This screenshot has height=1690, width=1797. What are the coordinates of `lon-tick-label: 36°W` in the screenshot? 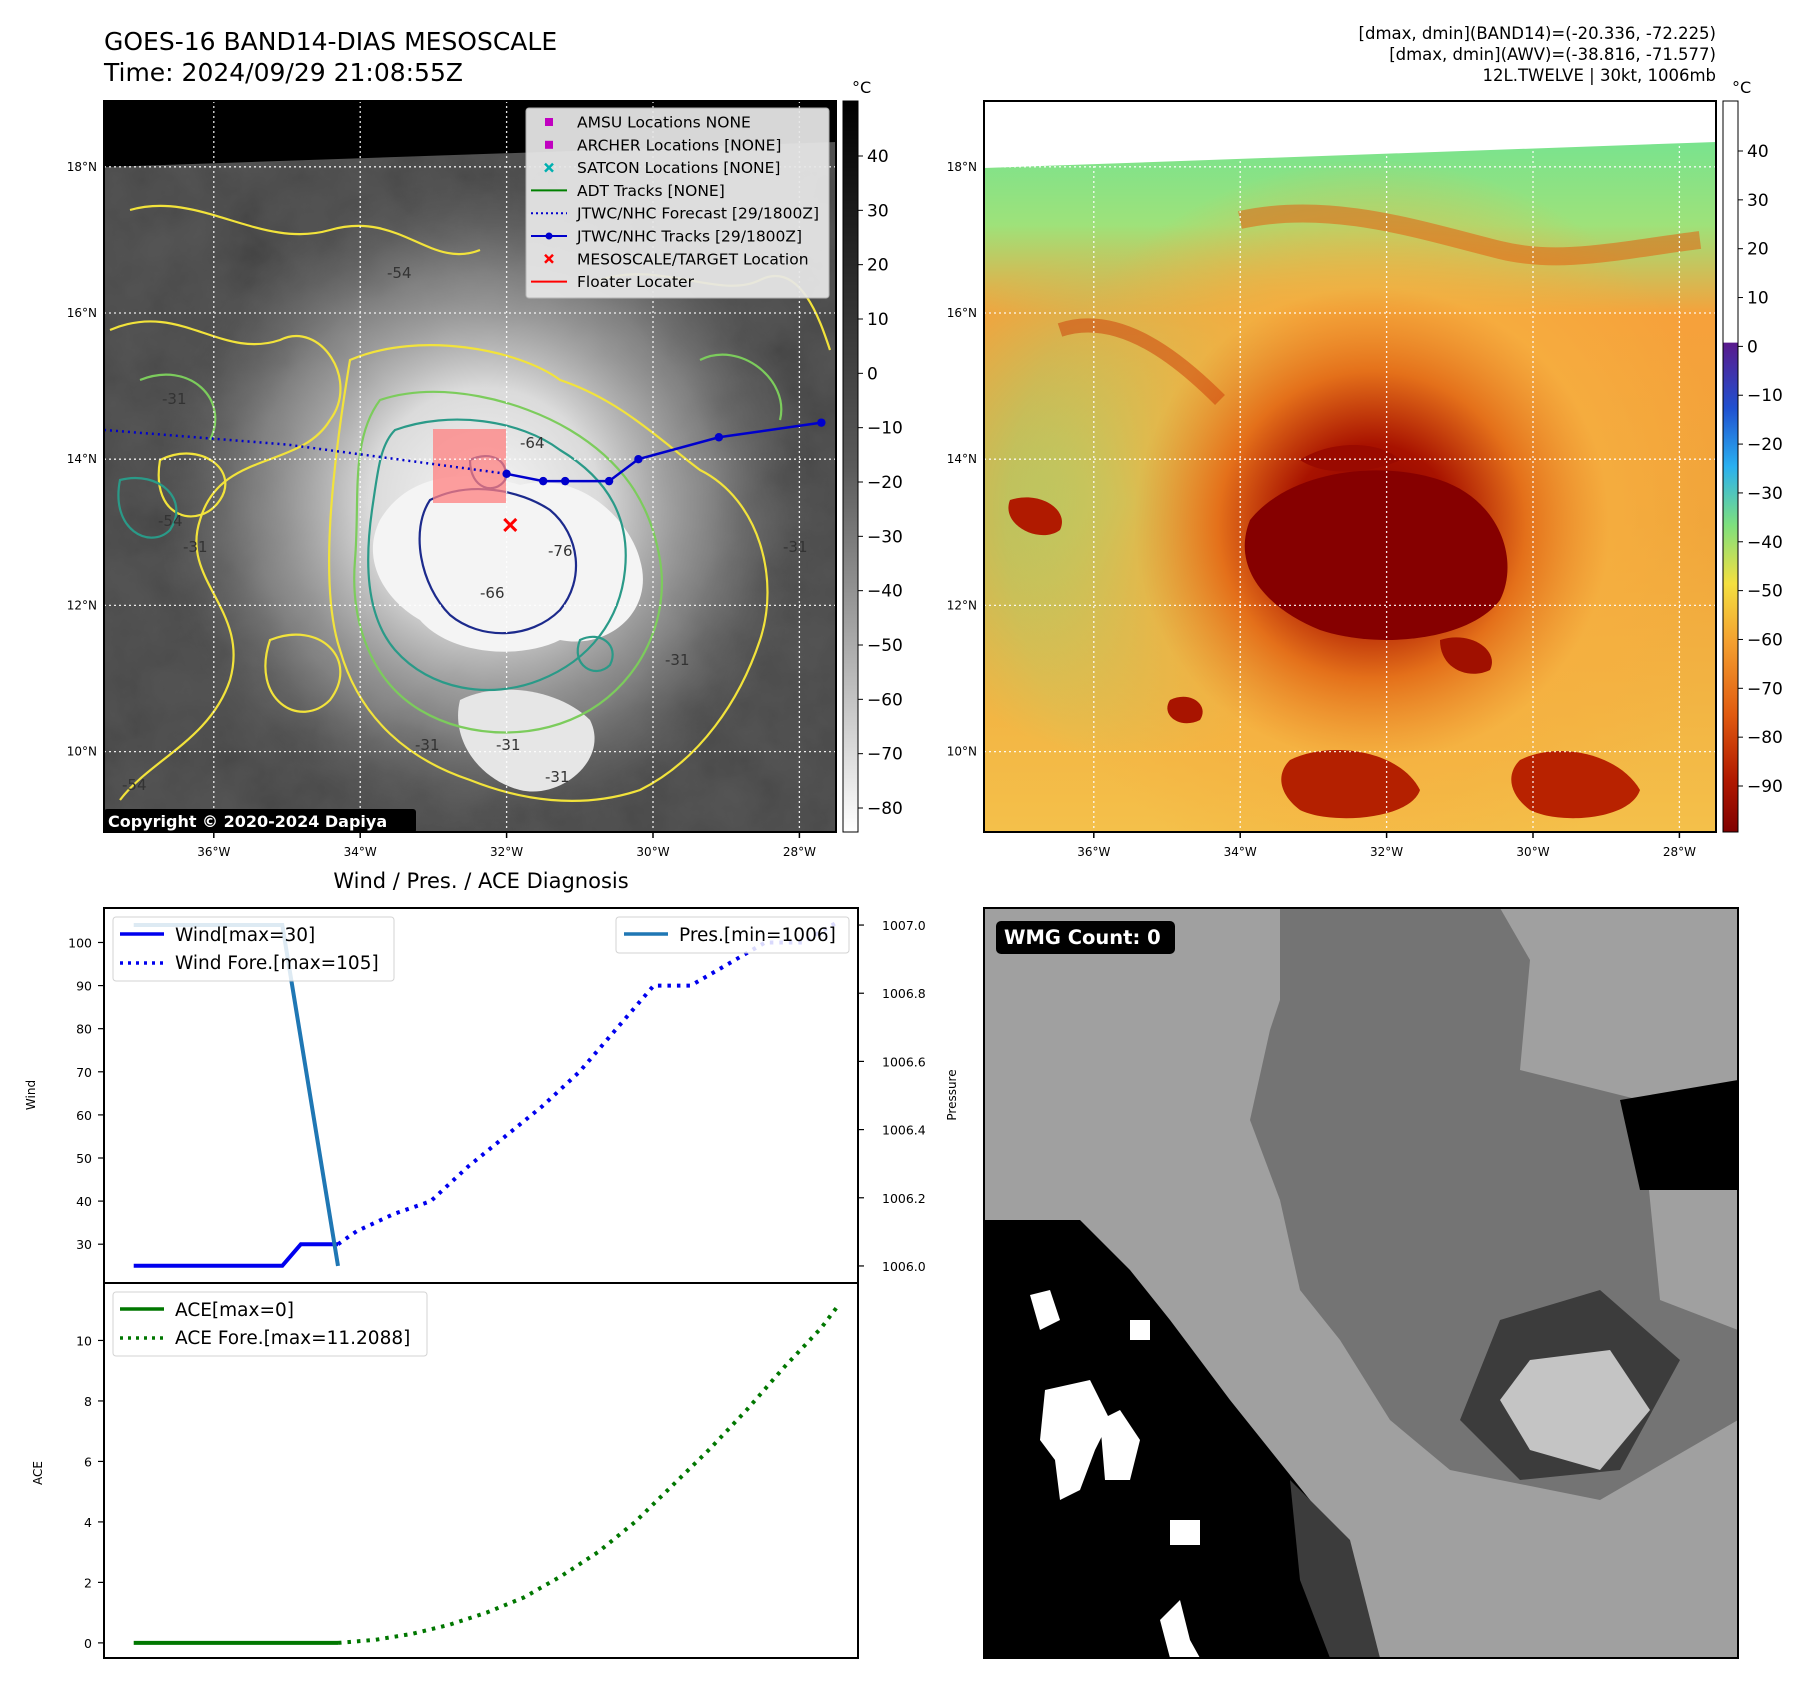 It's located at (213, 852).